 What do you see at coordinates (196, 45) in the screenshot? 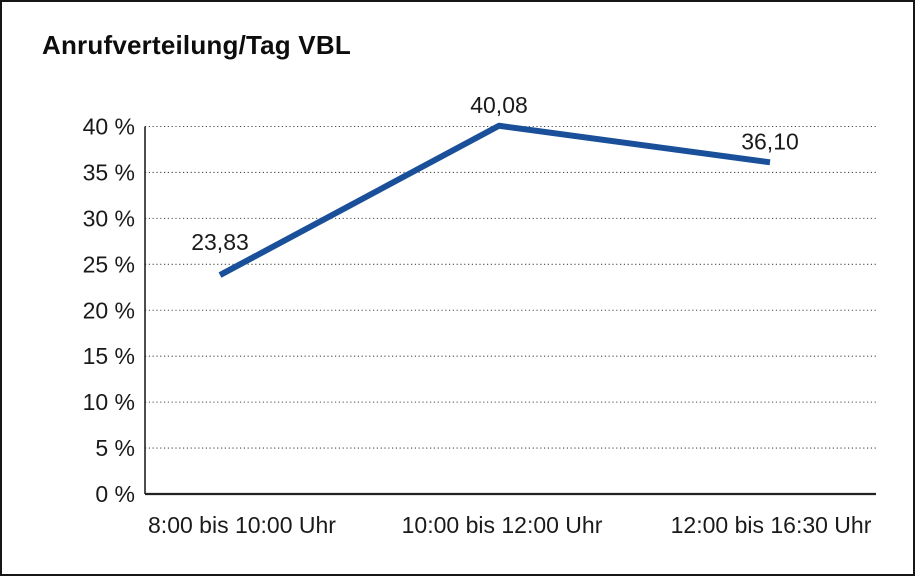
I see `chart-title: Anrufverteilung/Tag VBL` at bounding box center [196, 45].